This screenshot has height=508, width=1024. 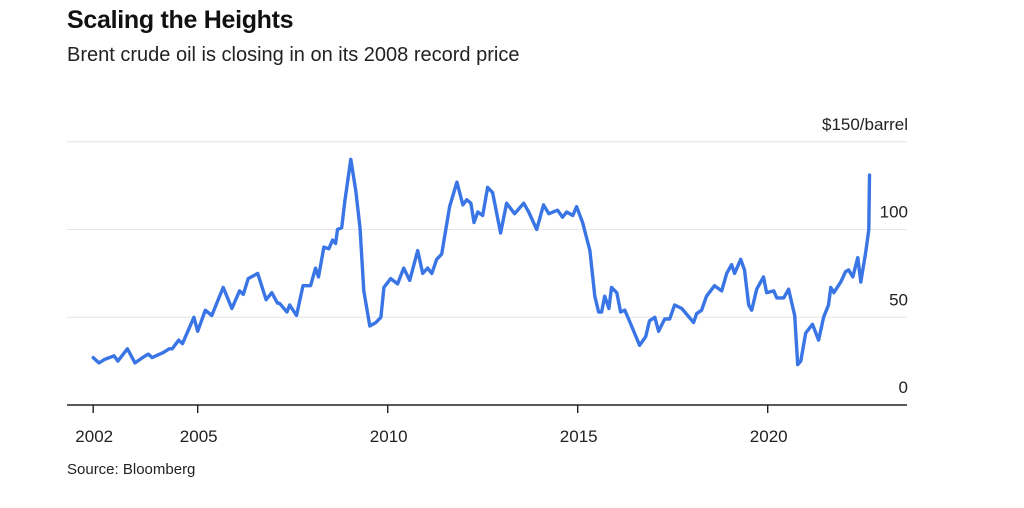 I want to click on source-note: Source: Bloomberg, so click(x=131, y=469).